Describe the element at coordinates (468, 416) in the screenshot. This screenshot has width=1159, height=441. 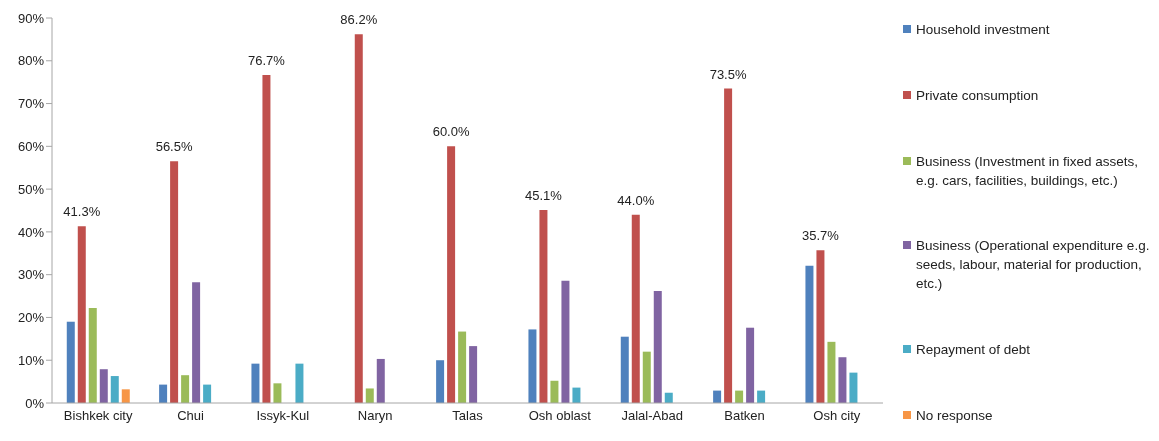
I see `x-tick-label: Talas` at that location.